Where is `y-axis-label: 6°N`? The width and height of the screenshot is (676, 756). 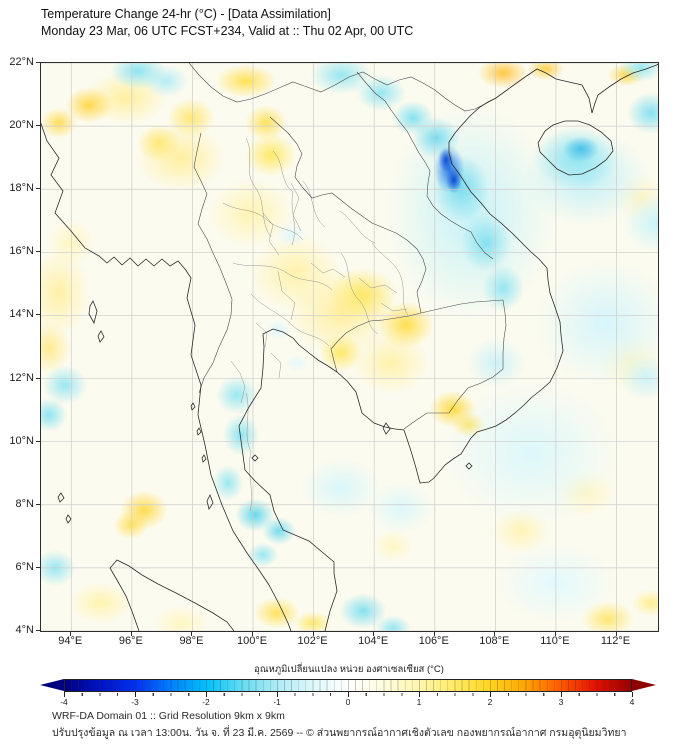
y-axis-label: 6°N is located at coordinates (24, 566).